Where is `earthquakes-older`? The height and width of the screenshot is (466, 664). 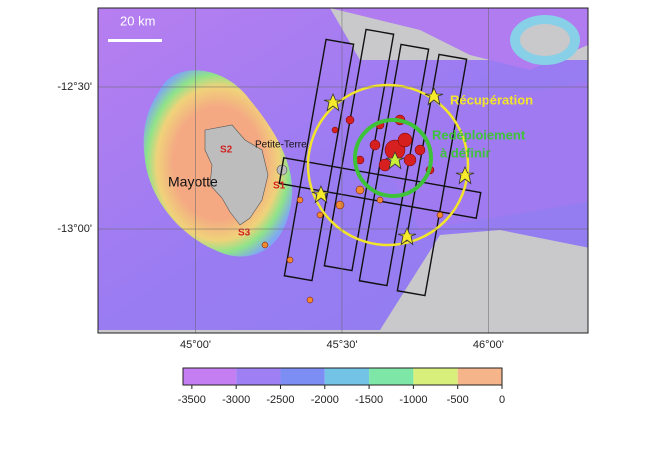
earthquakes-older is located at coordinates (352, 244).